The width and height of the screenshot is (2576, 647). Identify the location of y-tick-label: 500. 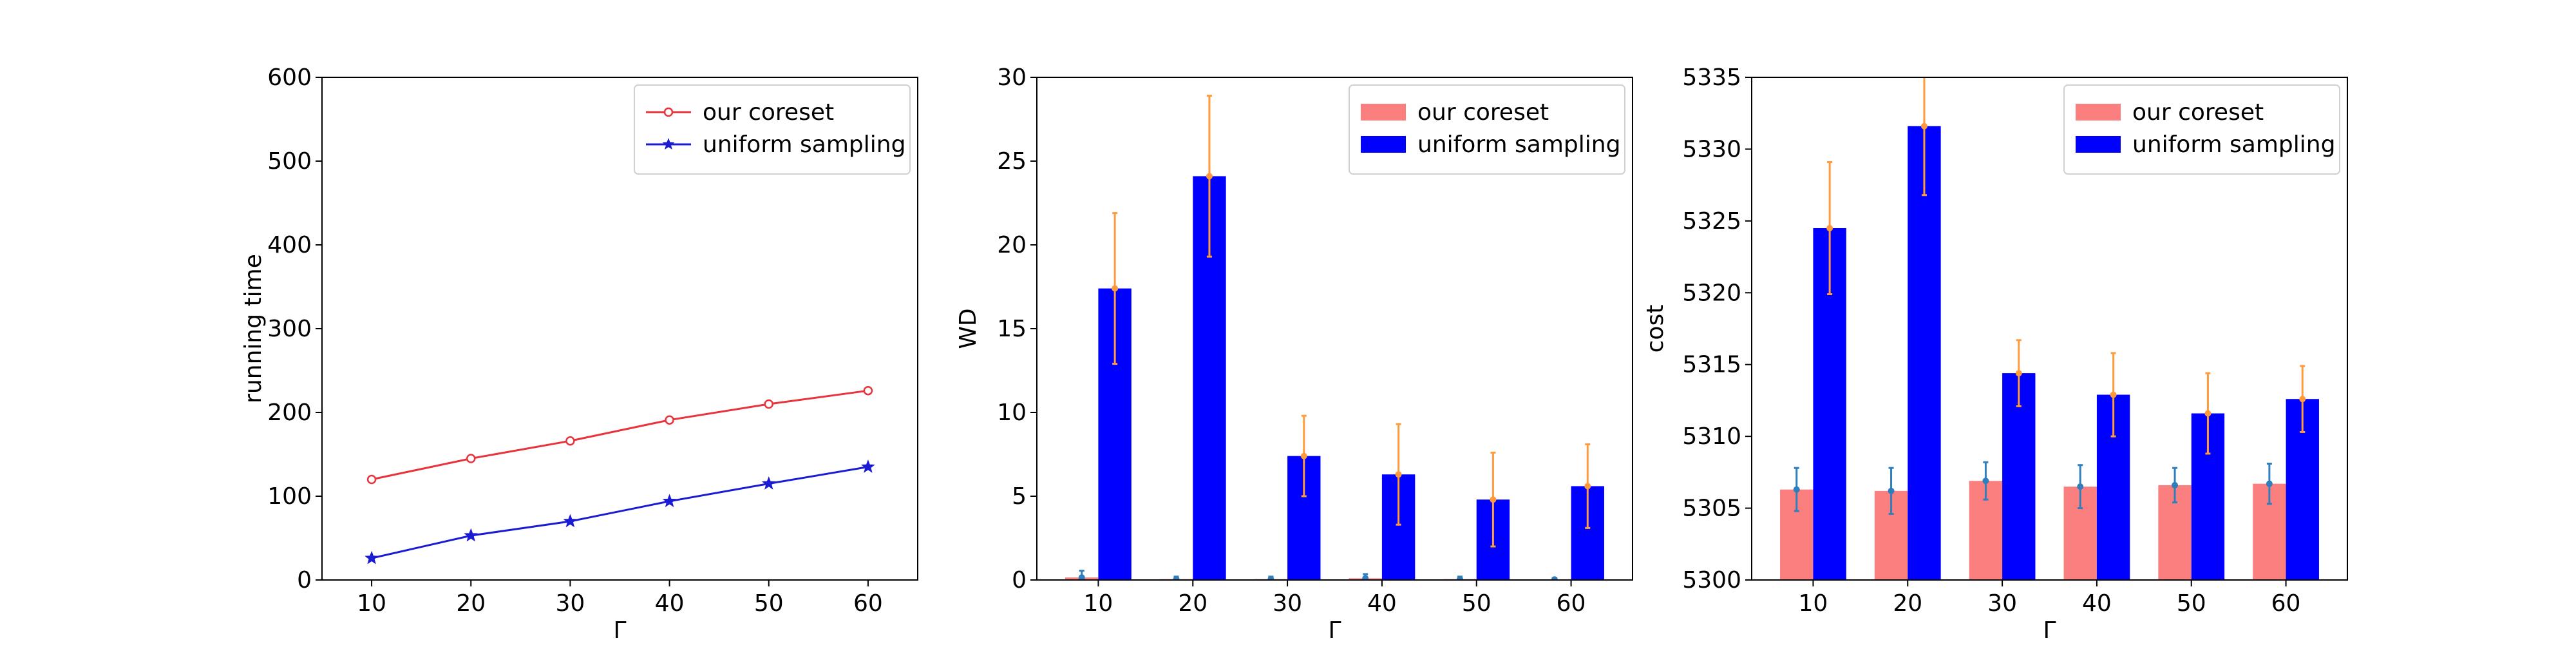
(289, 161).